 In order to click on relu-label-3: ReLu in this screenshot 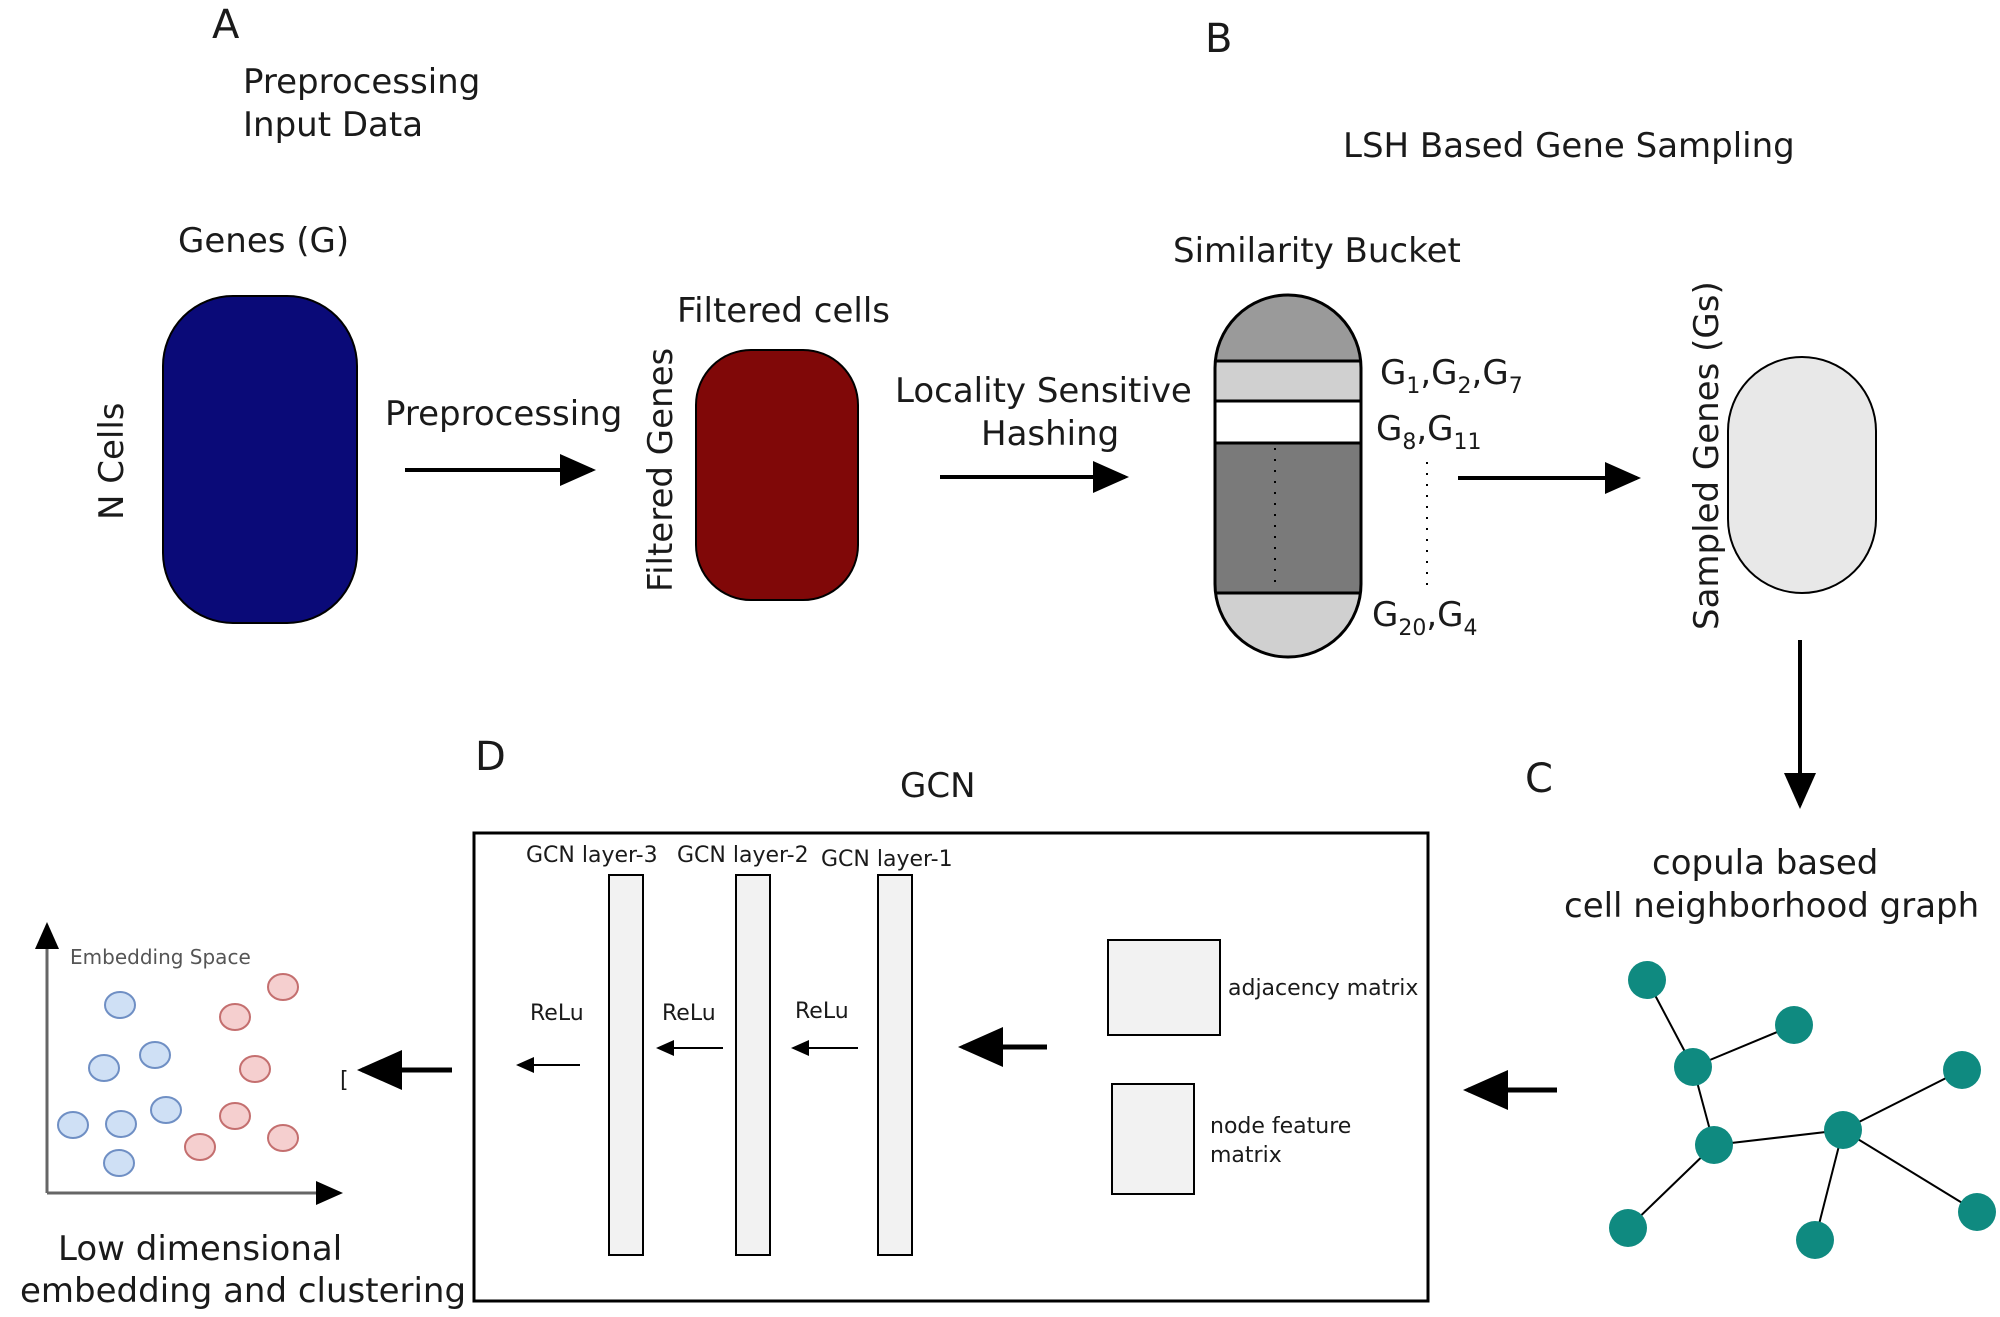, I will do `click(557, 1013)`.